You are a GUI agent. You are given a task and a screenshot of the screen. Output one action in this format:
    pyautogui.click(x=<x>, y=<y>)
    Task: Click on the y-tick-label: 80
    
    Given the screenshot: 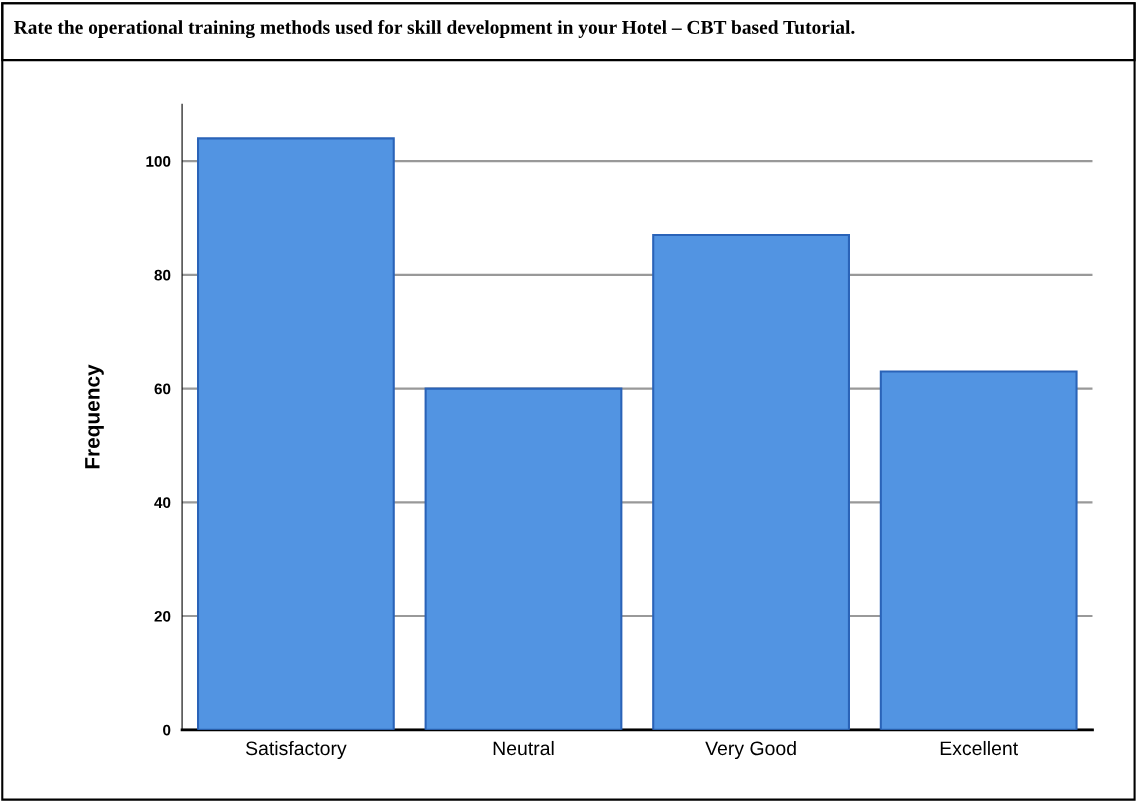 What is the action you would take?
    pyautogui.click(x=162, y=275)
    